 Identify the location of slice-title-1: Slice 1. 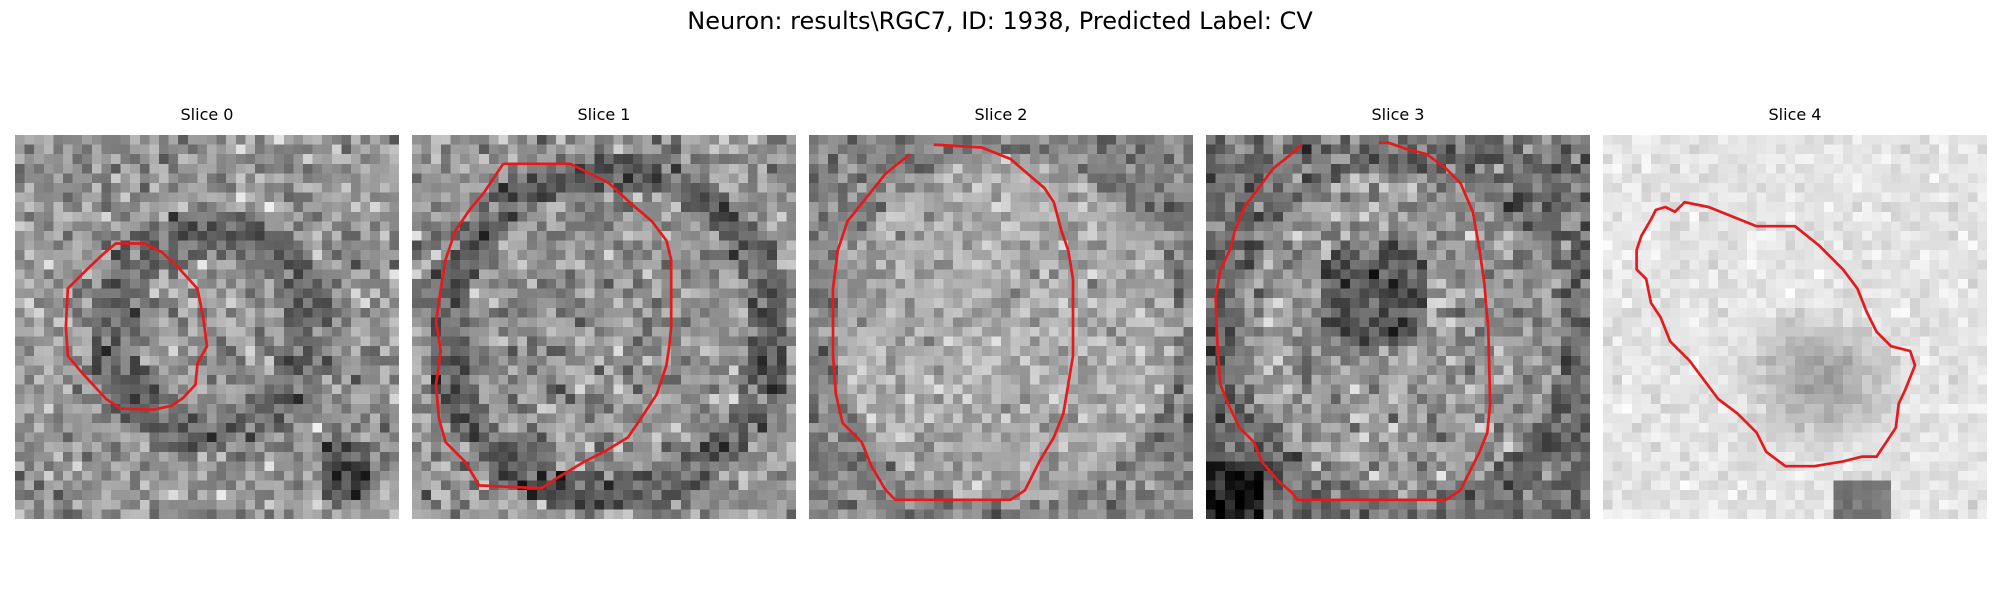
(604, 114).